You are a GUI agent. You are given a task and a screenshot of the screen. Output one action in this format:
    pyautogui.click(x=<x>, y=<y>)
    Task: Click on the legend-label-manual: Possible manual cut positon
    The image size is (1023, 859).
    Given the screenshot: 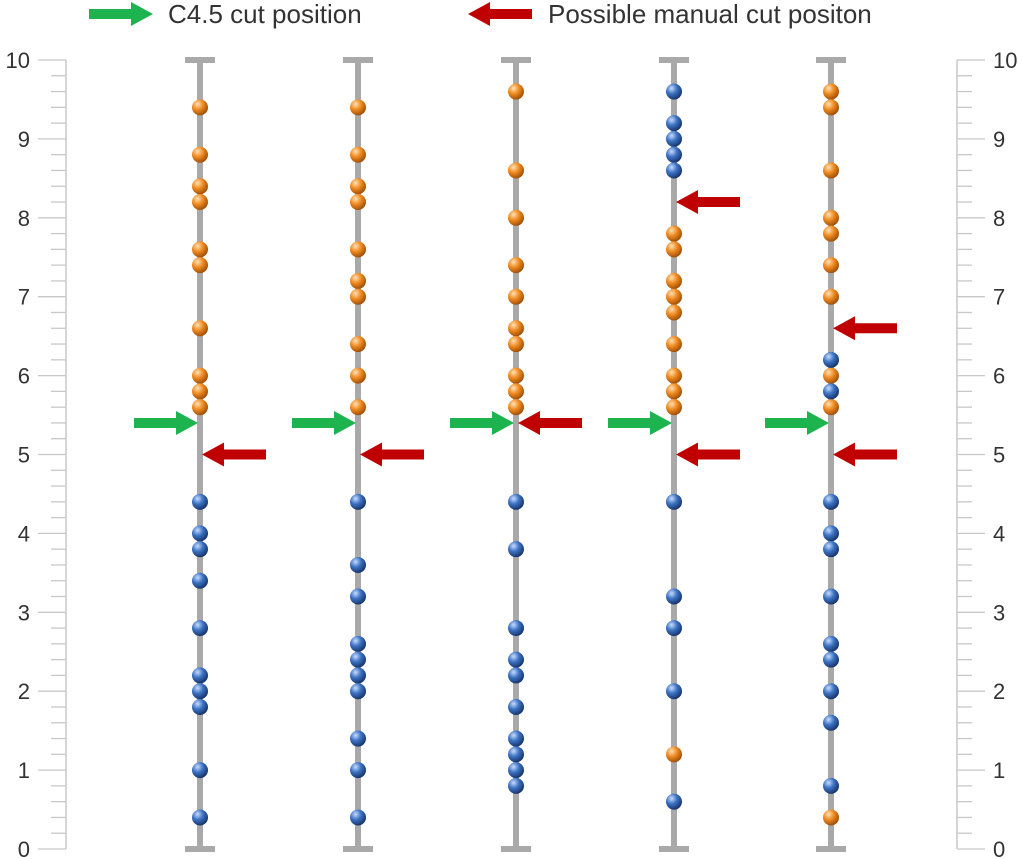 What is the action you would take?
    pyautogui.click(x=710, y=14)
    